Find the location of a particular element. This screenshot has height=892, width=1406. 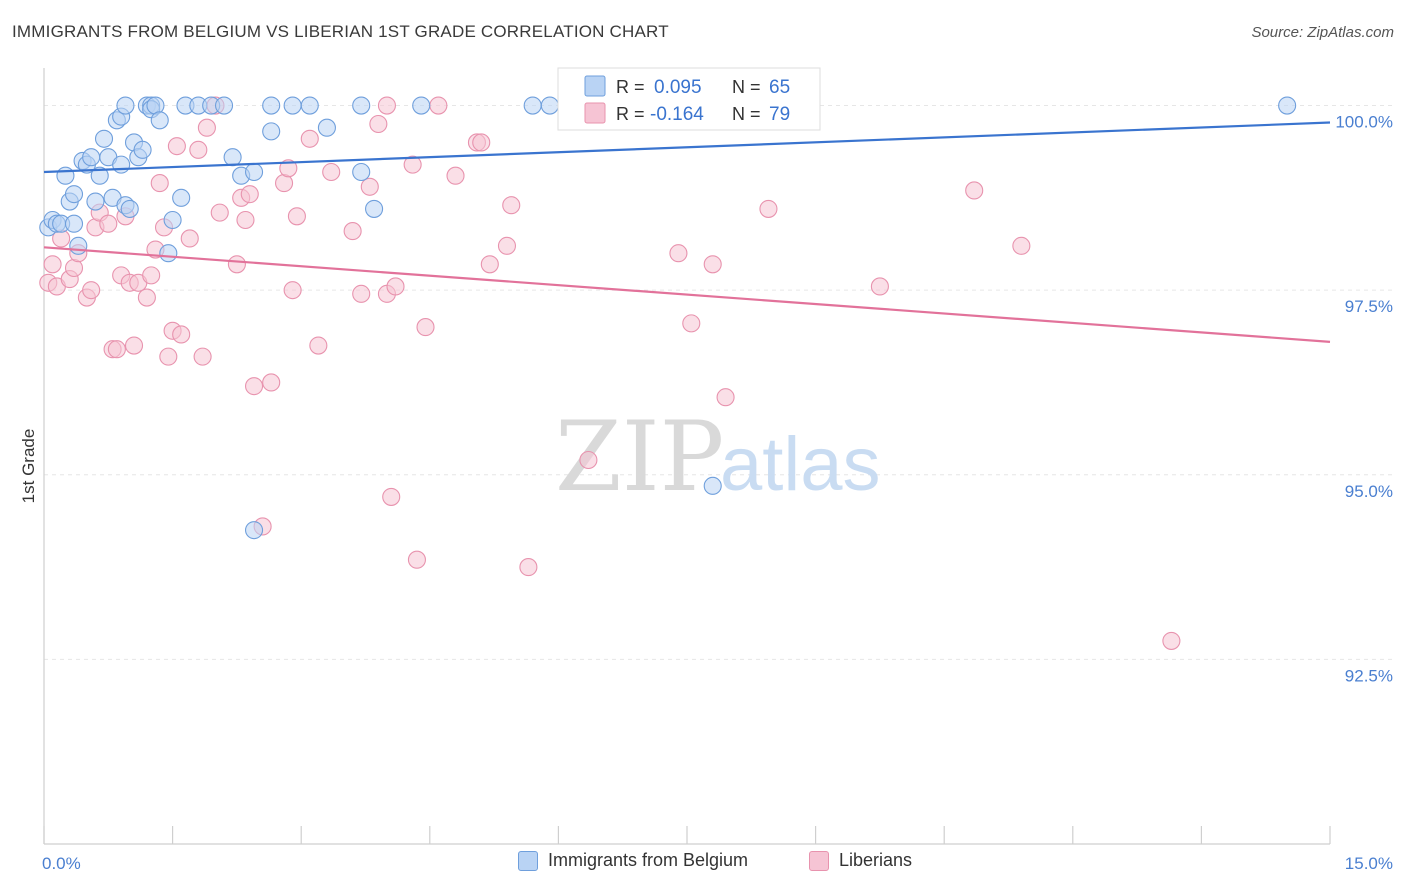

legend-bottom: Immigrants from Belgium Liberians is located at coordinates (703, 864).